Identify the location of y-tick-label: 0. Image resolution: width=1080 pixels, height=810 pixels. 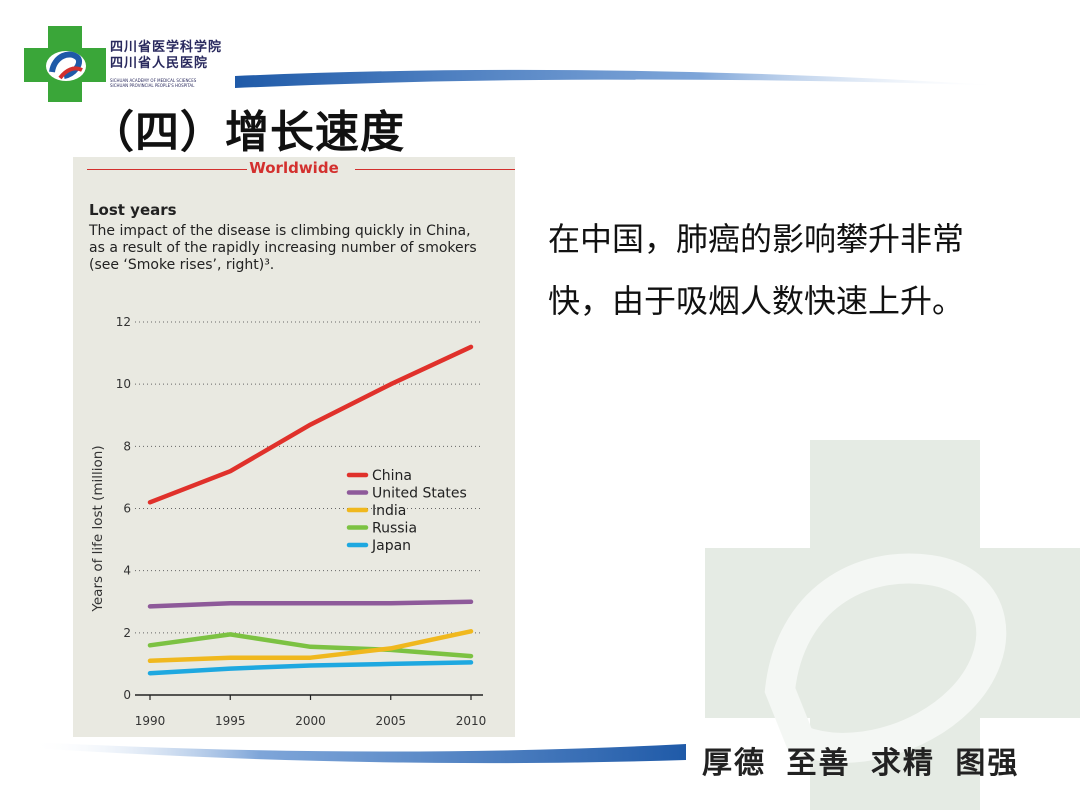
(127, 695).